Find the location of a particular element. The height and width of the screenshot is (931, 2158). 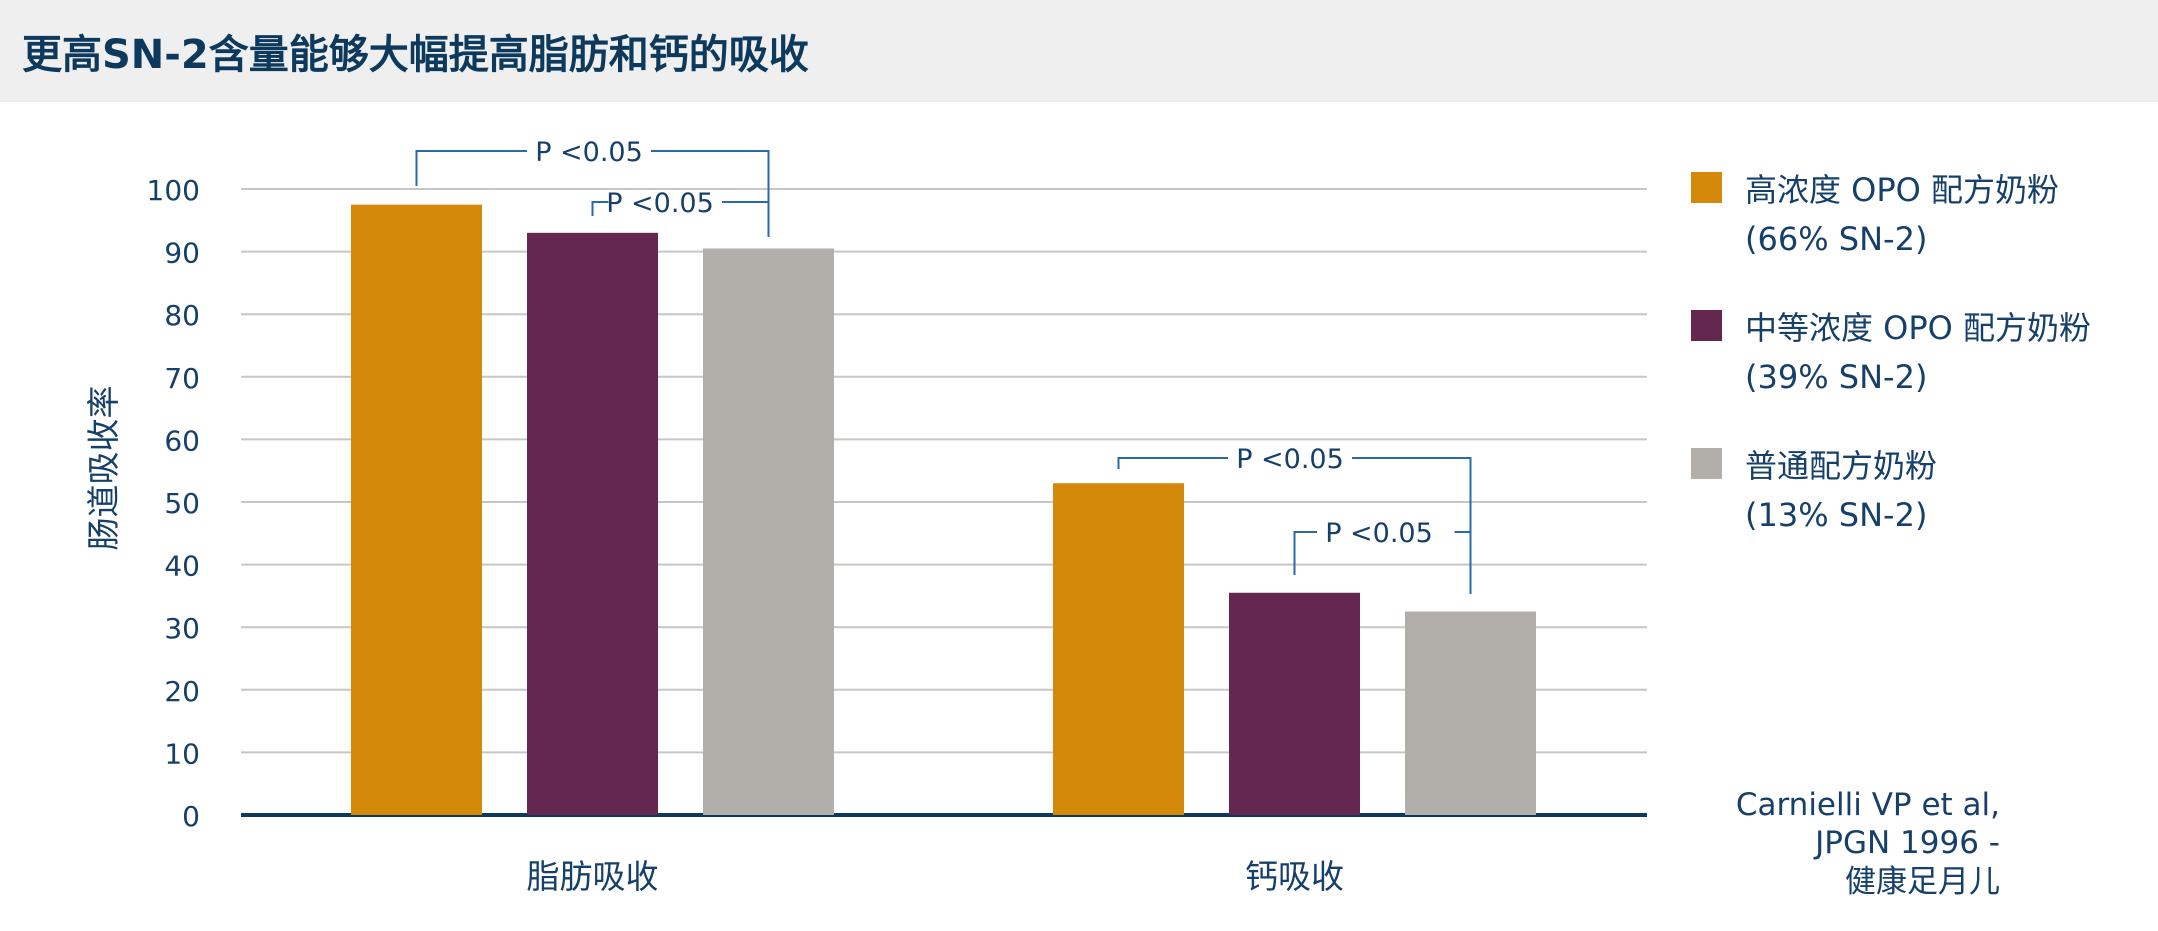

chart-title: 更高SN-2含量能够大幅提高脂肪和钙的吸收 is located at coordinates (415, 55).